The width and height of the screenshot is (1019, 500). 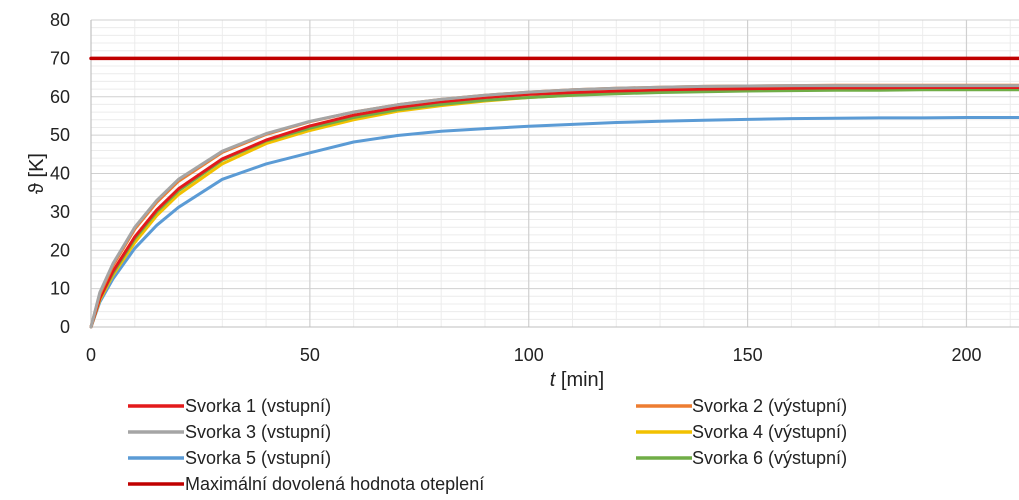 What do you see at coordinates (65, 327) in the screenshot?
I see `y-tick-label: 0` at bounding box center [65, 327].